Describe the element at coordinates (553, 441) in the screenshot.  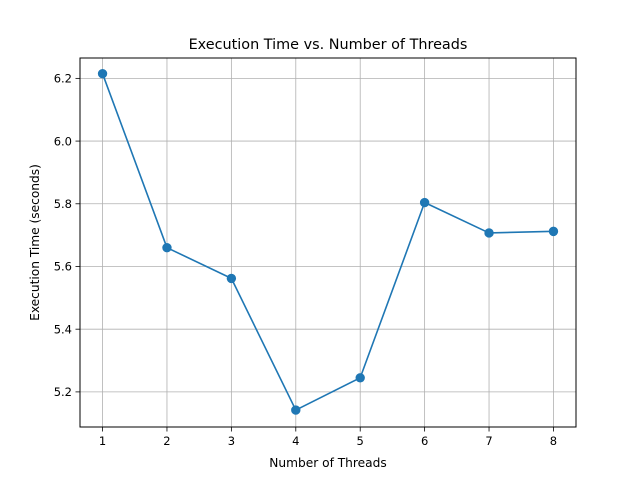
I see `x-tick-label: 8` at that location.